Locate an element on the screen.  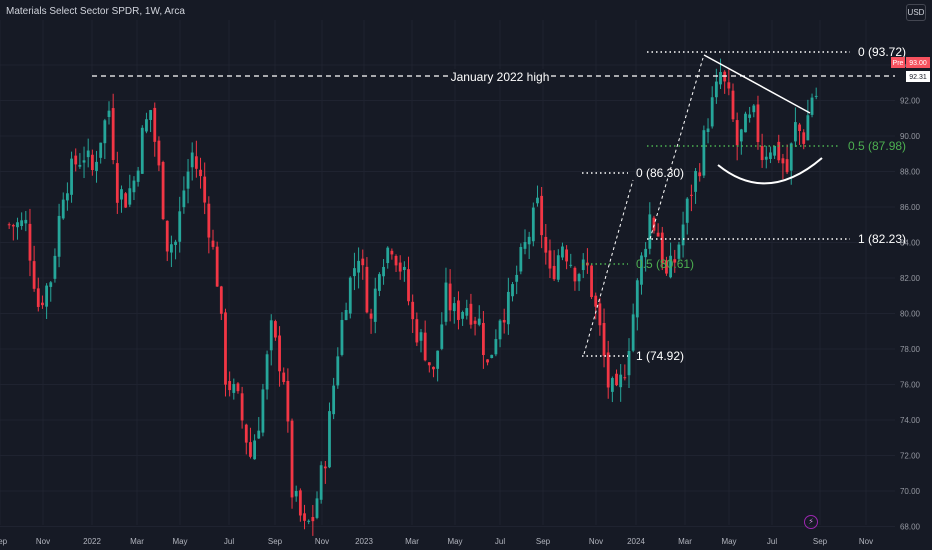
y-tick-label: 78.00 is located at coordinates (910, 349).